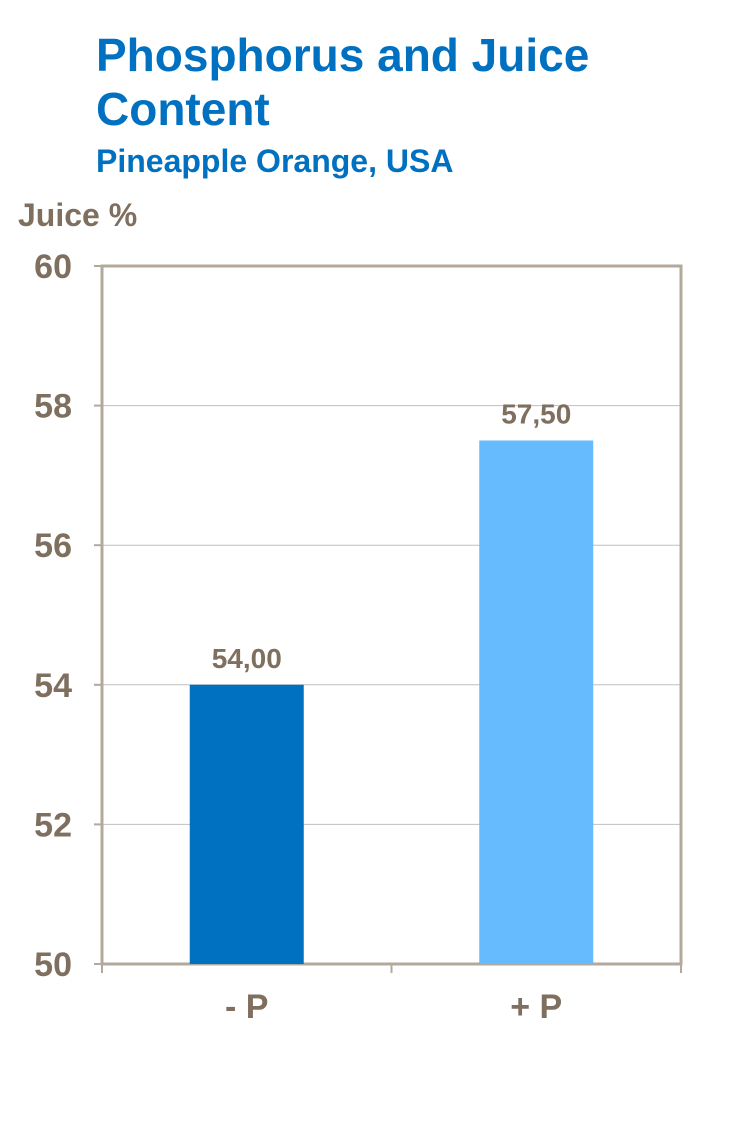 This screenshot has height=1125, width=750. What do you see at coordinates (536, 1007) in the screenshot?
I see `x-tick-label: + P` at bounding box center [536, 1007].